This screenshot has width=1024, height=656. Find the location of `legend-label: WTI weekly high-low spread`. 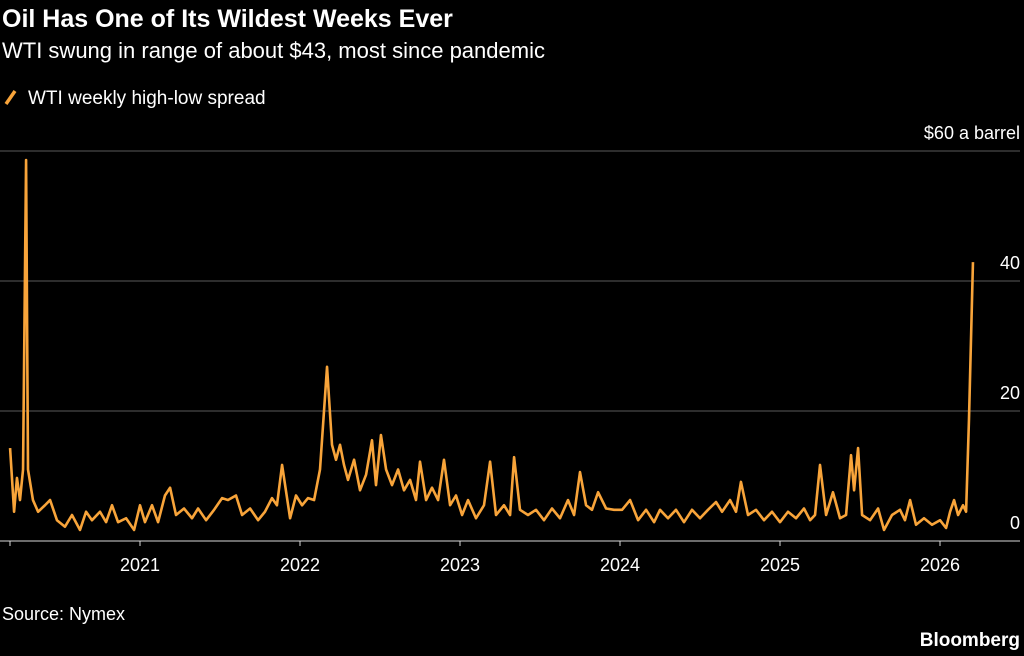

legend-label: WTI weekly high-low spread is located at coordinates (147, 98).